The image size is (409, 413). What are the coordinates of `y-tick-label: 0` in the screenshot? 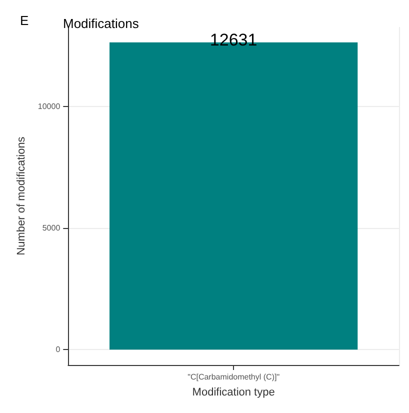 It's located at (58, 349).